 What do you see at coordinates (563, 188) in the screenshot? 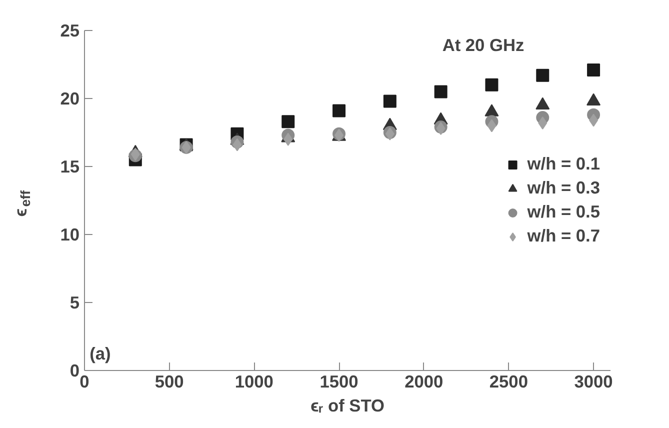
I see `legend-label: w/h = 0.3` at bounding box center [563, 188].